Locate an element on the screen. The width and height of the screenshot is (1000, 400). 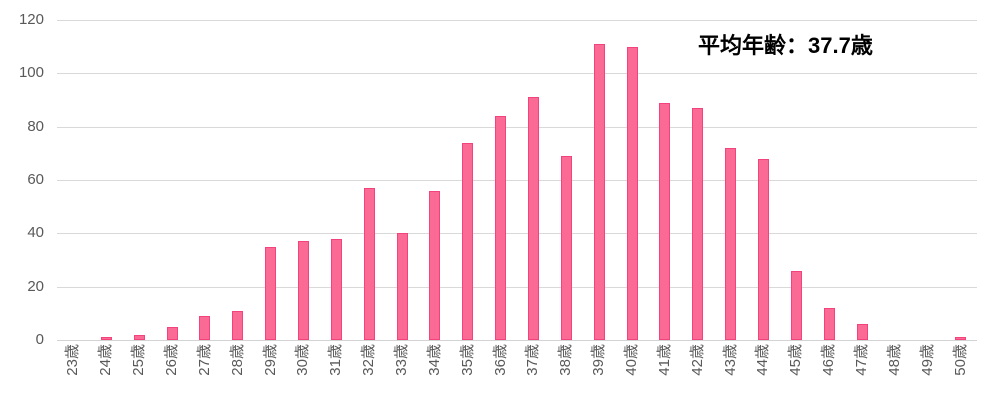
y-tick-label-20: 20 is located at coordinates (35, 286).